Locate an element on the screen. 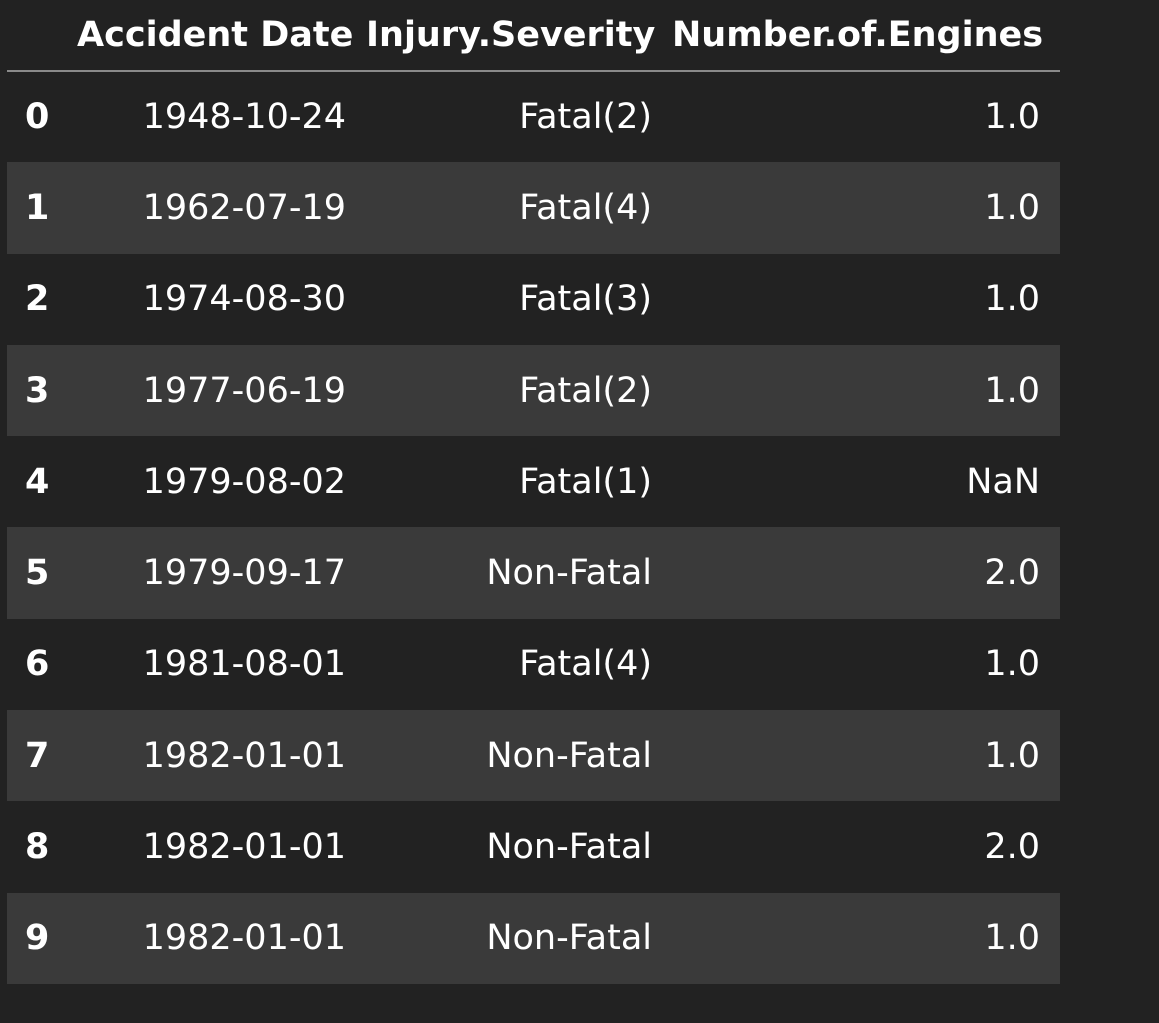 This screenshot has height=1023, width=1159. cell-accident-date: 1979-09-17 is located at coordinates (244, 573).